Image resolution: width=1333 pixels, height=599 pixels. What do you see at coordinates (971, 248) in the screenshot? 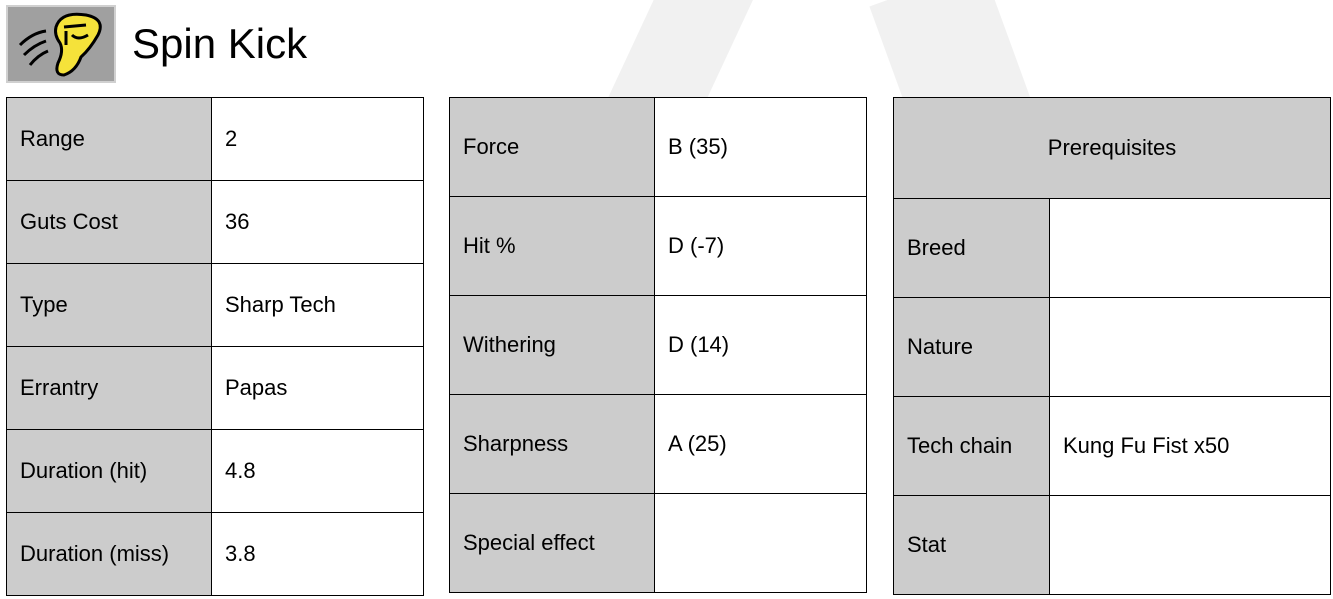
I see `row-label: Breed` at bounding box center [971, 248].